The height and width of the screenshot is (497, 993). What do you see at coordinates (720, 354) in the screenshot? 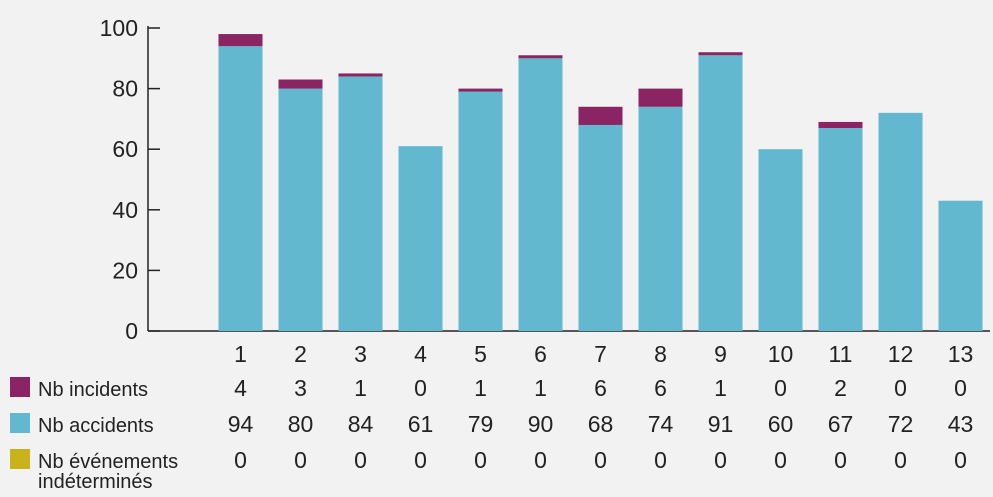
I see `x-tick-label: 9` at bounding box center [720, 354].